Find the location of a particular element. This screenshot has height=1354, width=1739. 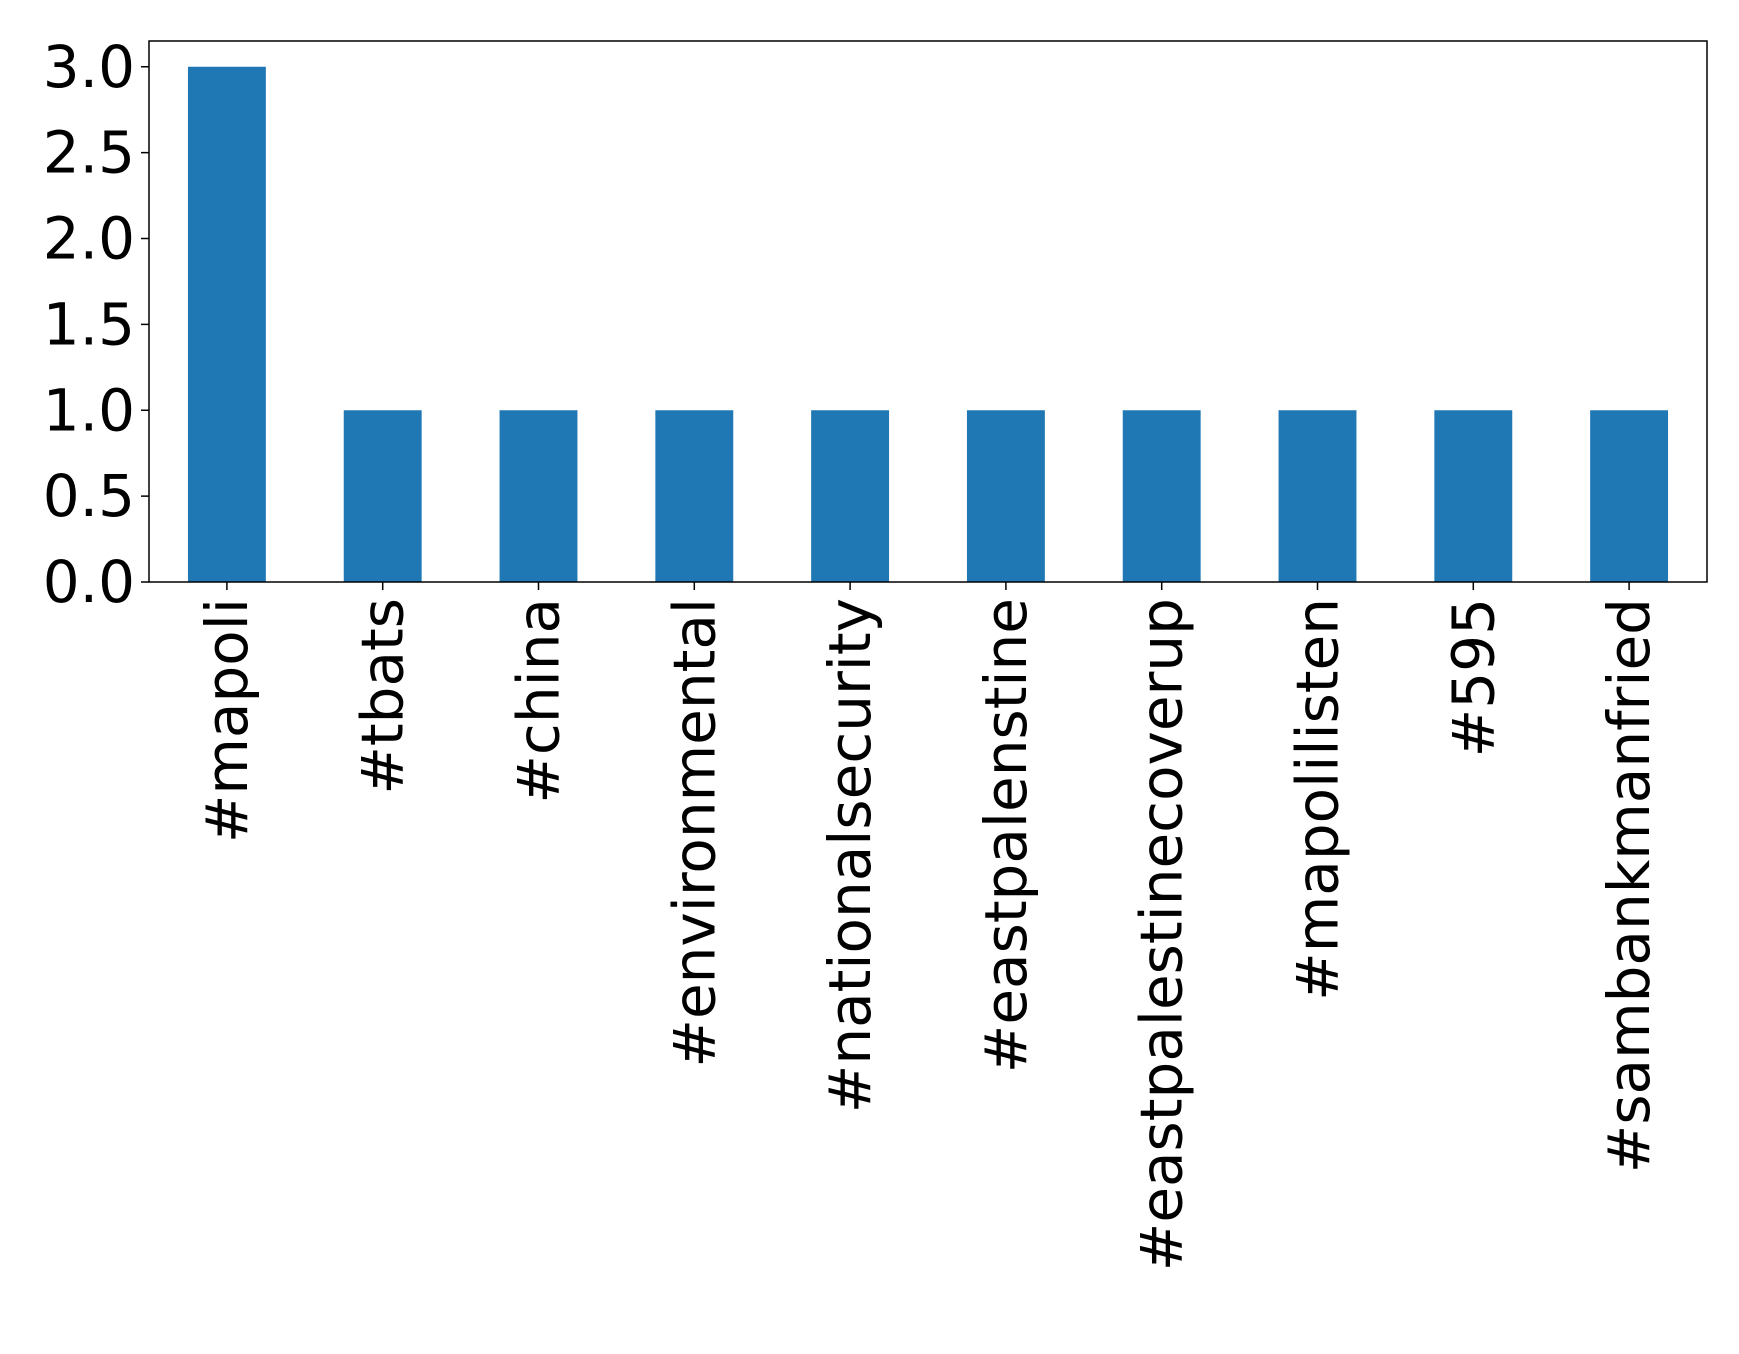

y-tick-label: 0.0 is located at coordinates (89, 582).